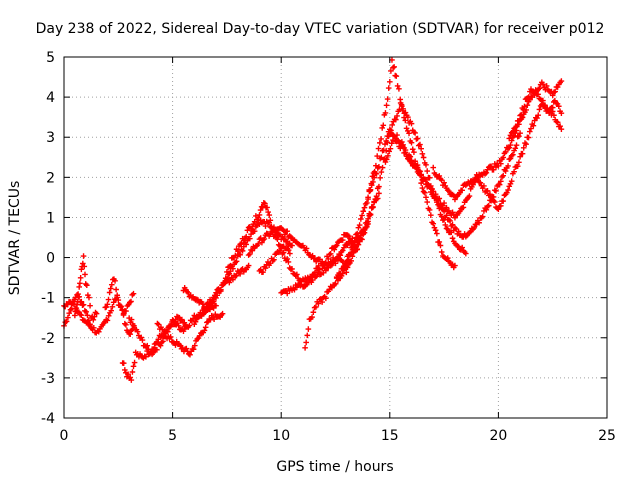 This screenshot has height=480, width=640. Describe the element at coordinates (64, 436) in the screenshot. I see `x-tick-label: 0` at that location.